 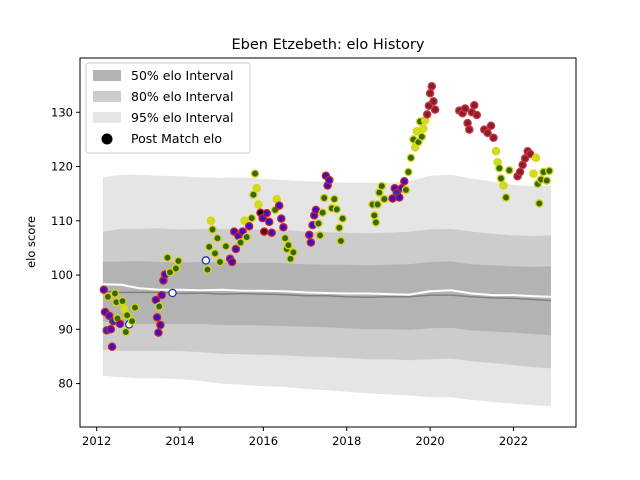 I want to click on y-tick-label: 80, so click(x=65, y=384).